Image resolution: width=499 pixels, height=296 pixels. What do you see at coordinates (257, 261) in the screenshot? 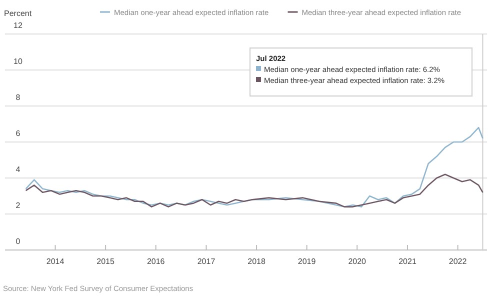
I see `x-tick-label: 2018` at bounding box center [257, 261].